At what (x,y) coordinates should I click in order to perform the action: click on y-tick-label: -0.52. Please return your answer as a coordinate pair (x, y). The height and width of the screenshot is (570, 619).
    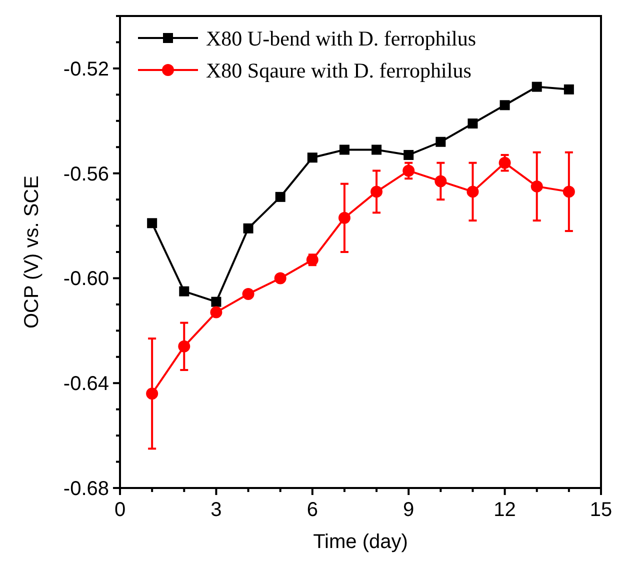
    Looking at the image, I should click on (86, 69).